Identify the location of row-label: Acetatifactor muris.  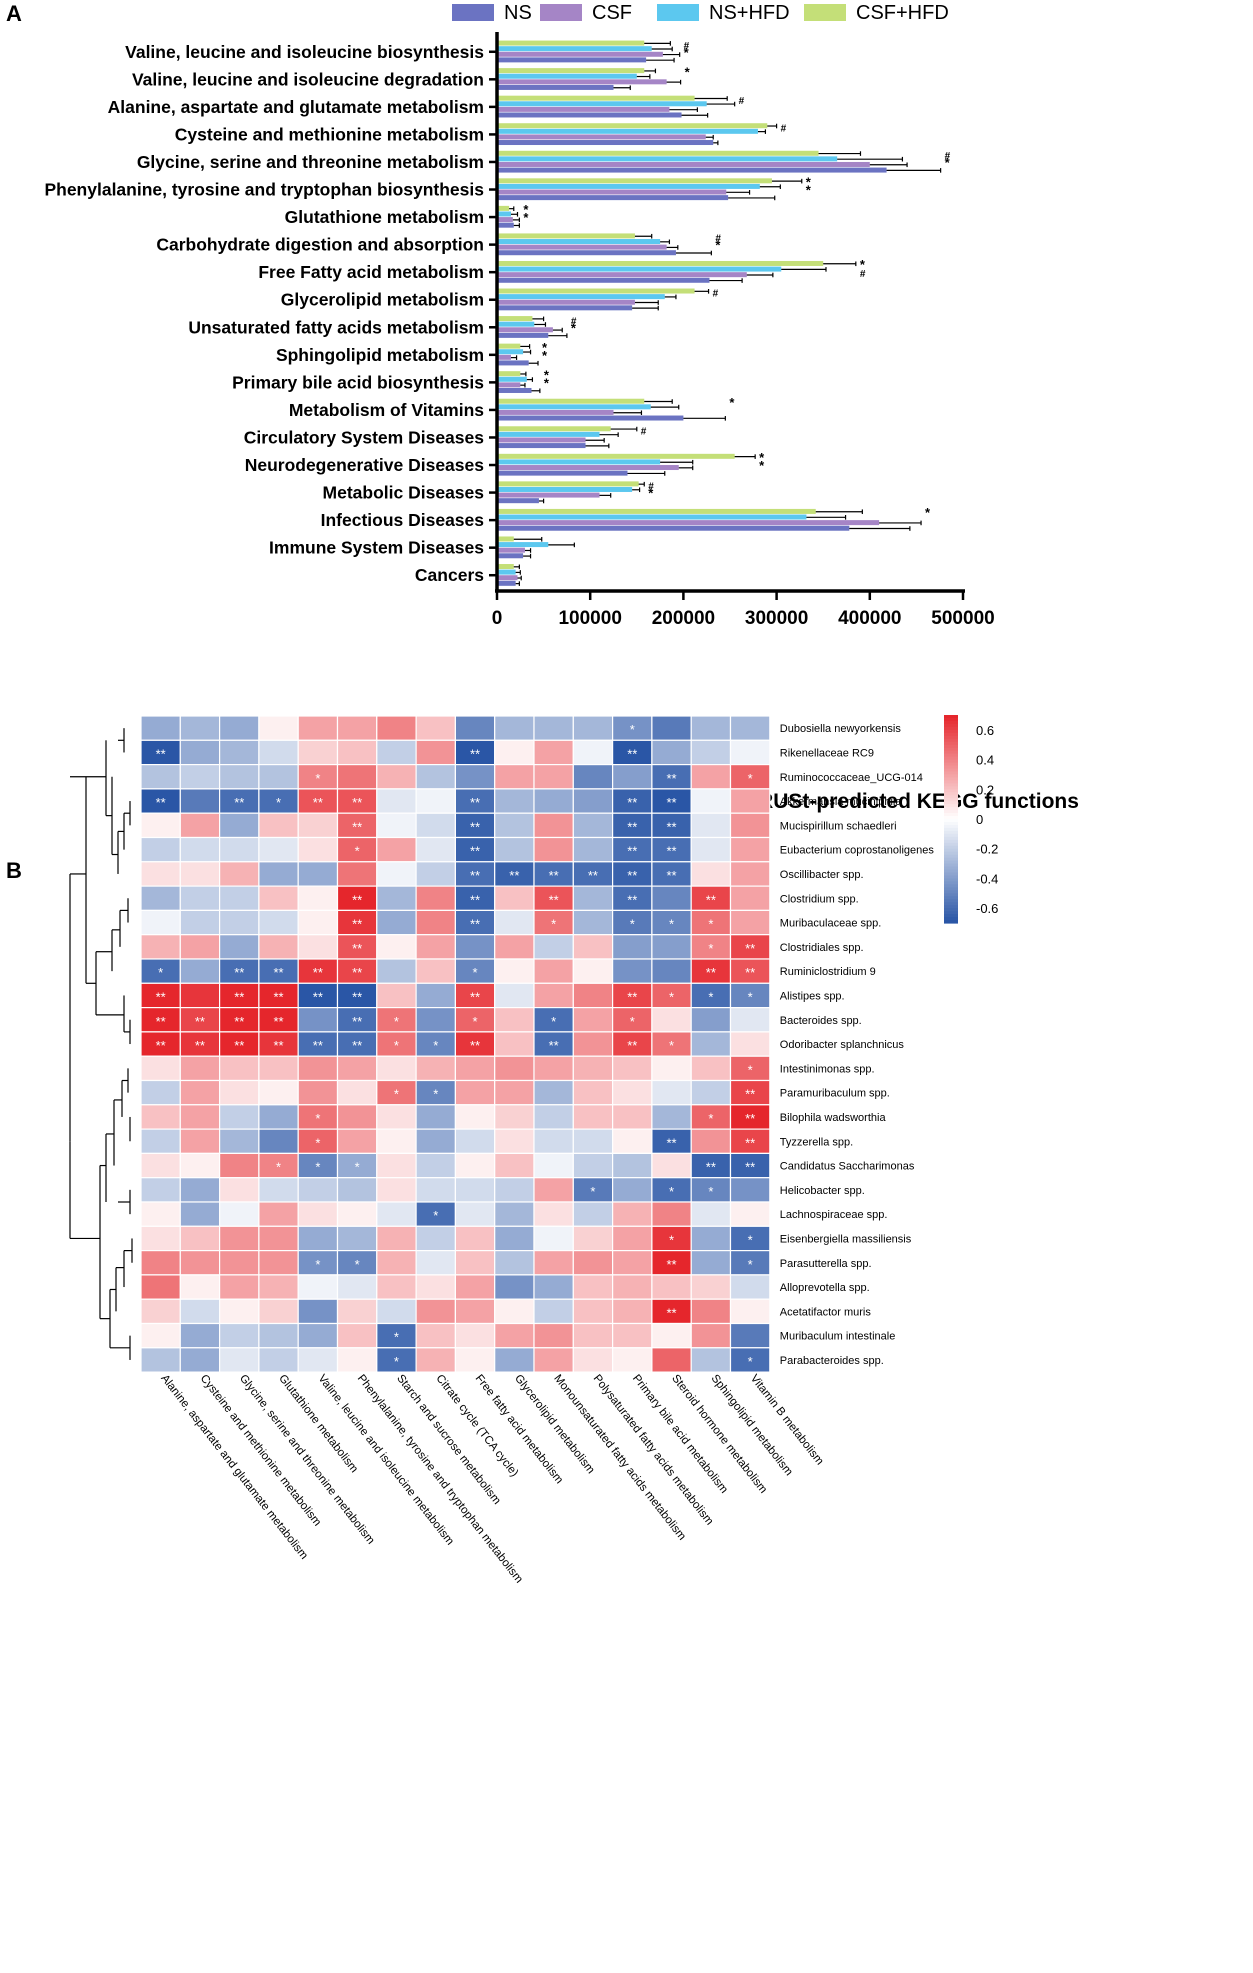
(826, 1312).